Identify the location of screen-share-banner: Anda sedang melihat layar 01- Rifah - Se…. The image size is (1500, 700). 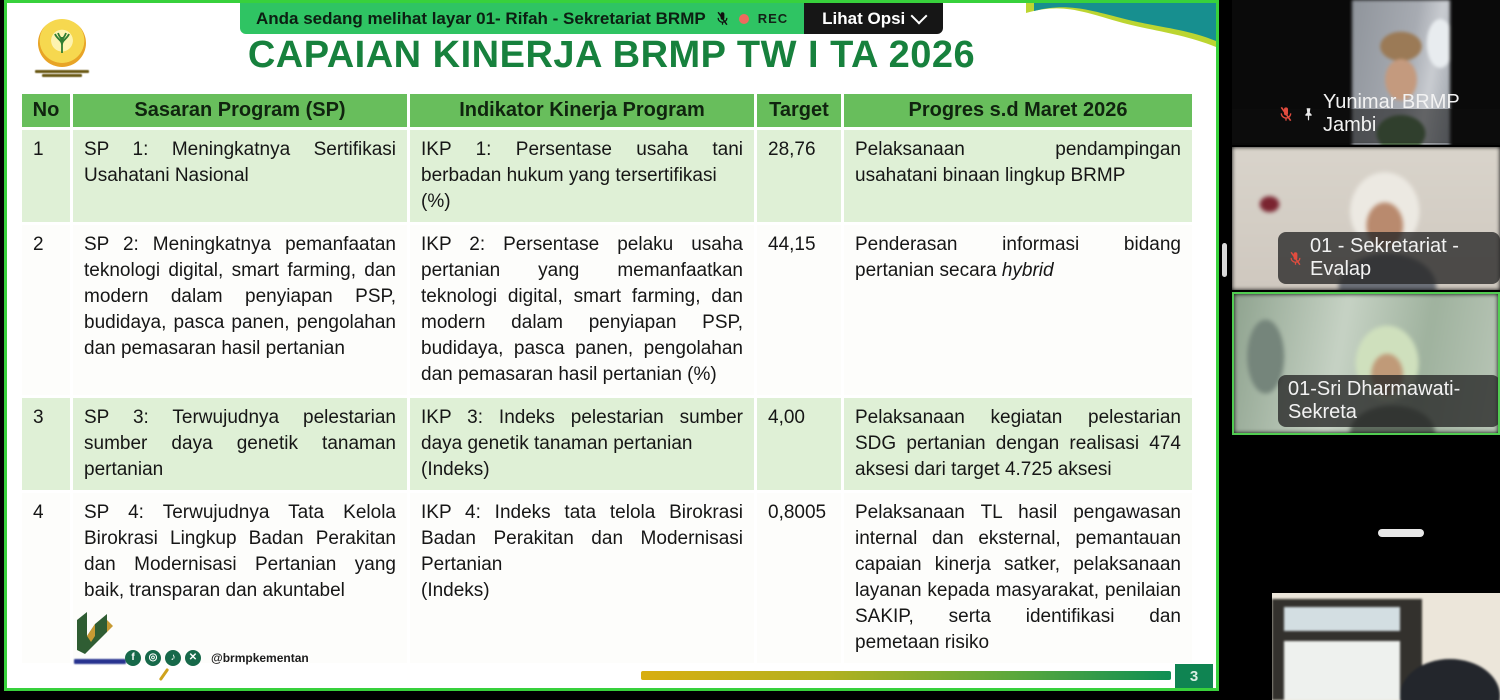
(592, 18).